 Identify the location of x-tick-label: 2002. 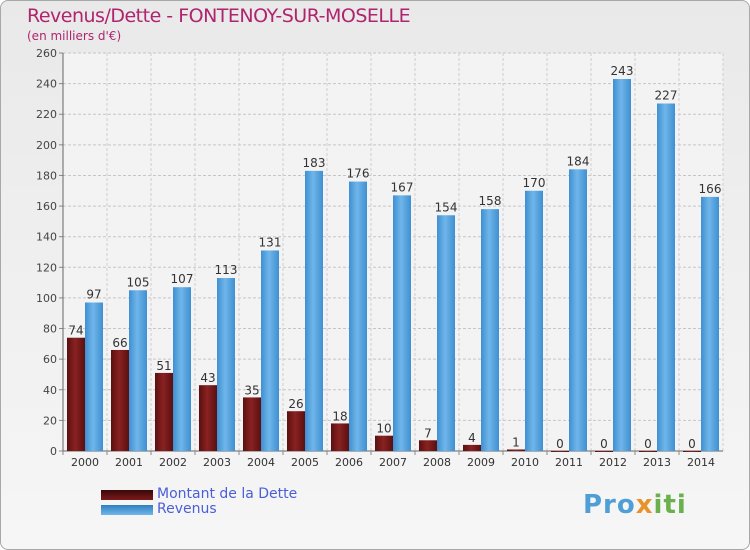
(173, 462).